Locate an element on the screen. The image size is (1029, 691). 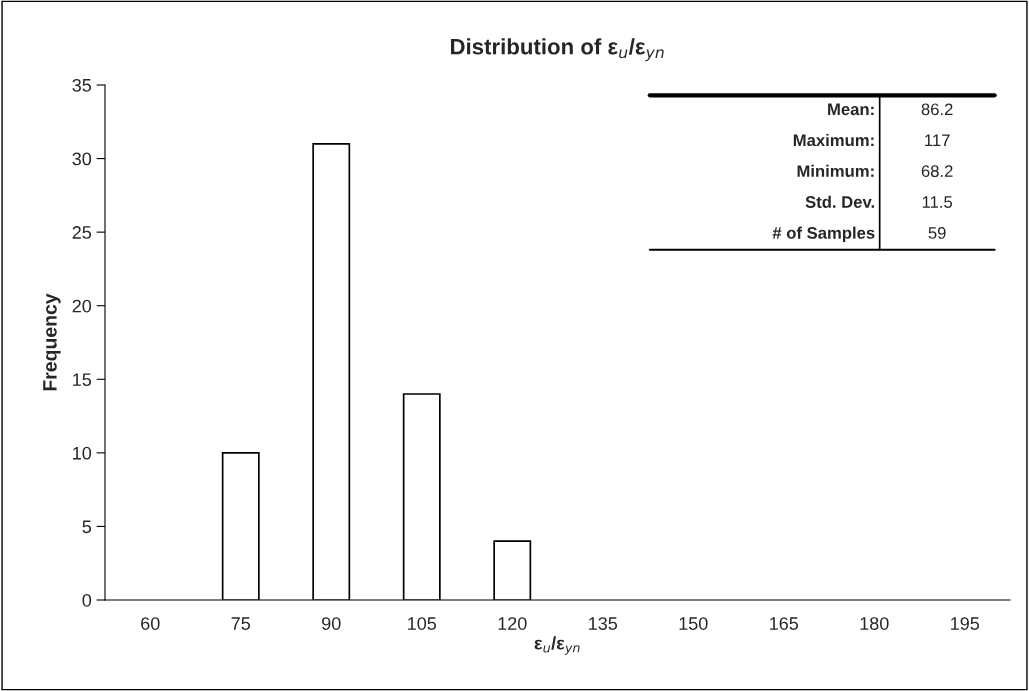
x-tick-label: 195 is located at coordinates (965, 623).